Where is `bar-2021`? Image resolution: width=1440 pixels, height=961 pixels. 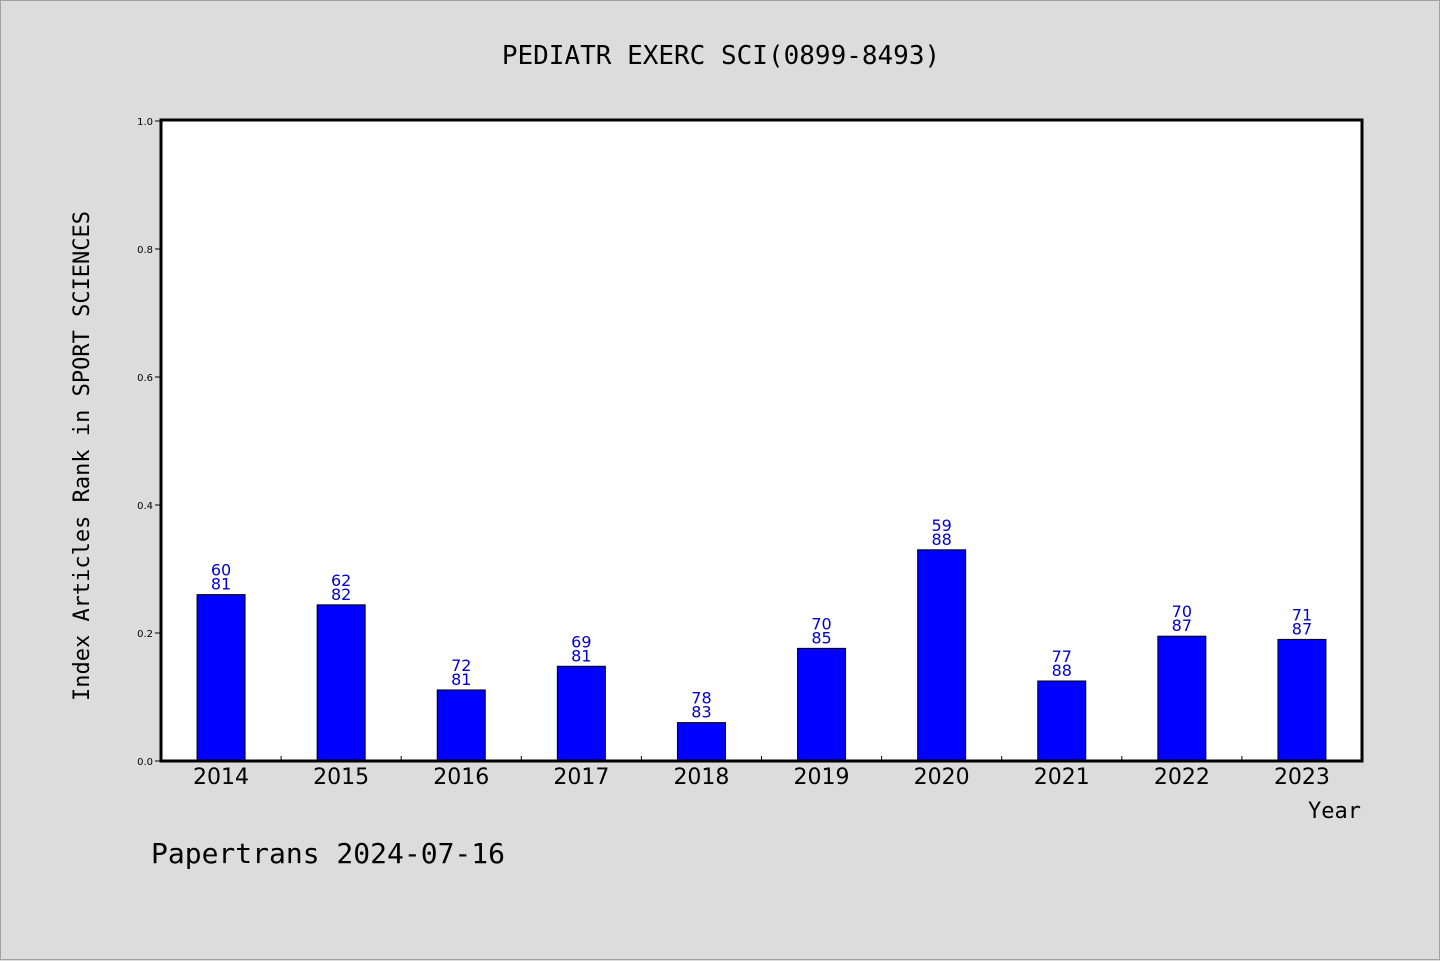 bar-2021 is located at coordinates (1062, 721).